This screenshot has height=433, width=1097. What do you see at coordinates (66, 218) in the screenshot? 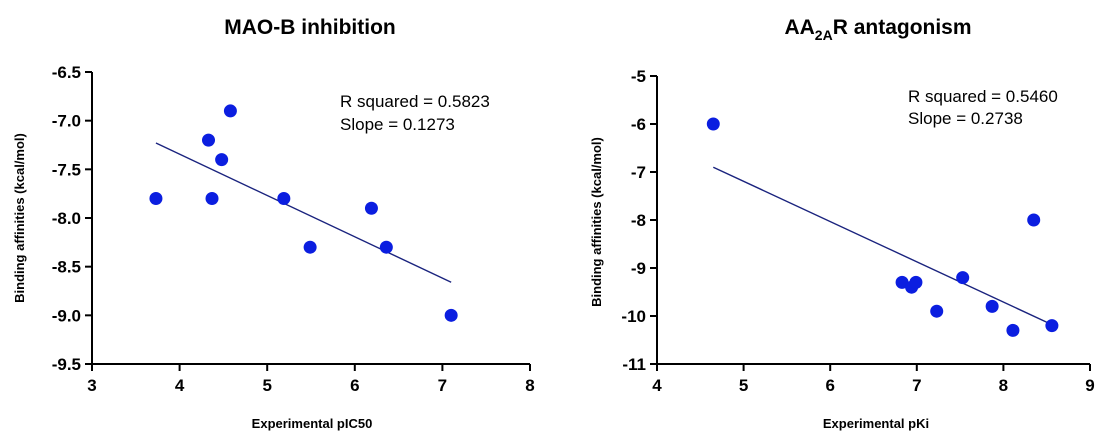
I see `y-tick-label: -8.0` at bounding box center [66, 218].